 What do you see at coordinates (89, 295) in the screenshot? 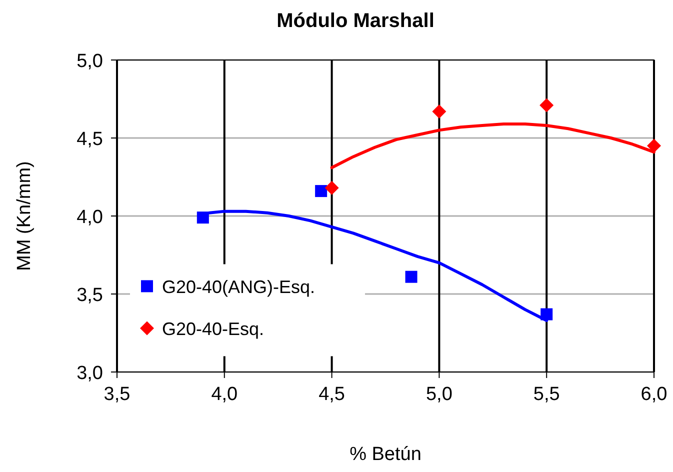
I see `y-tick-label: 3,5` at bounding box center [89, 295].